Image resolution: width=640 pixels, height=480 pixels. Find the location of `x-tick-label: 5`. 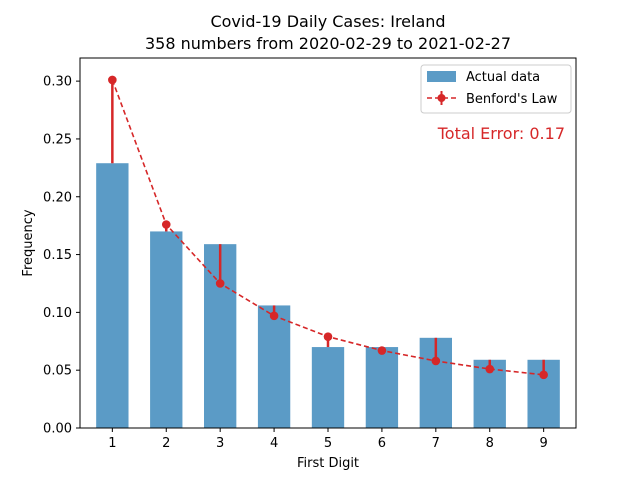

x-tick-label: 5 is located at coordinates (328, 443).